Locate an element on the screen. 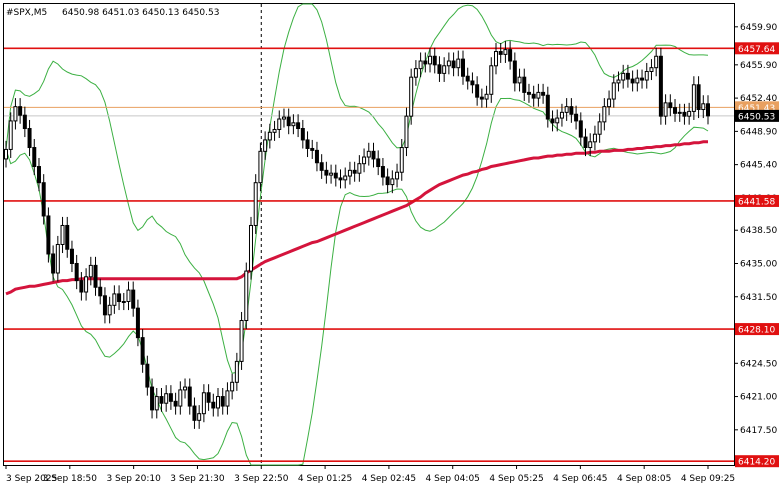 This screenshot has width=781, height=493. current-price-tag: 6450.53 is located at coordinates (756, 117).